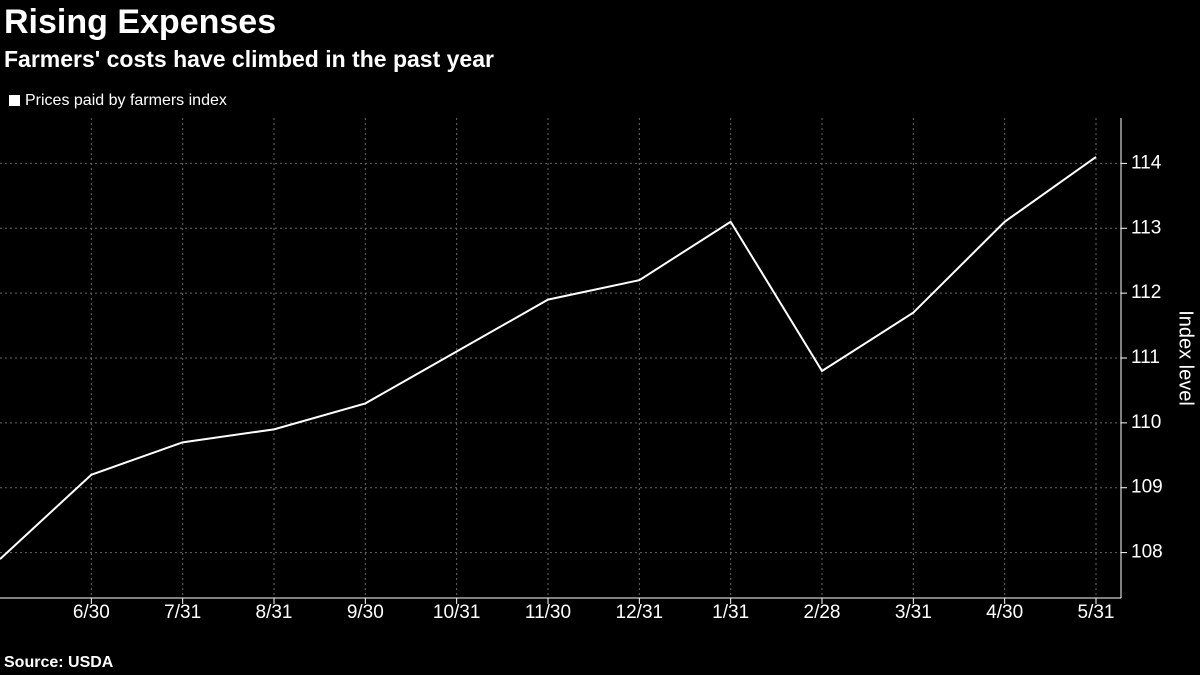 The width and height of the screenshot is (1200, 675). I want to click on x-tick-label: 11/30, so click(548, 612).